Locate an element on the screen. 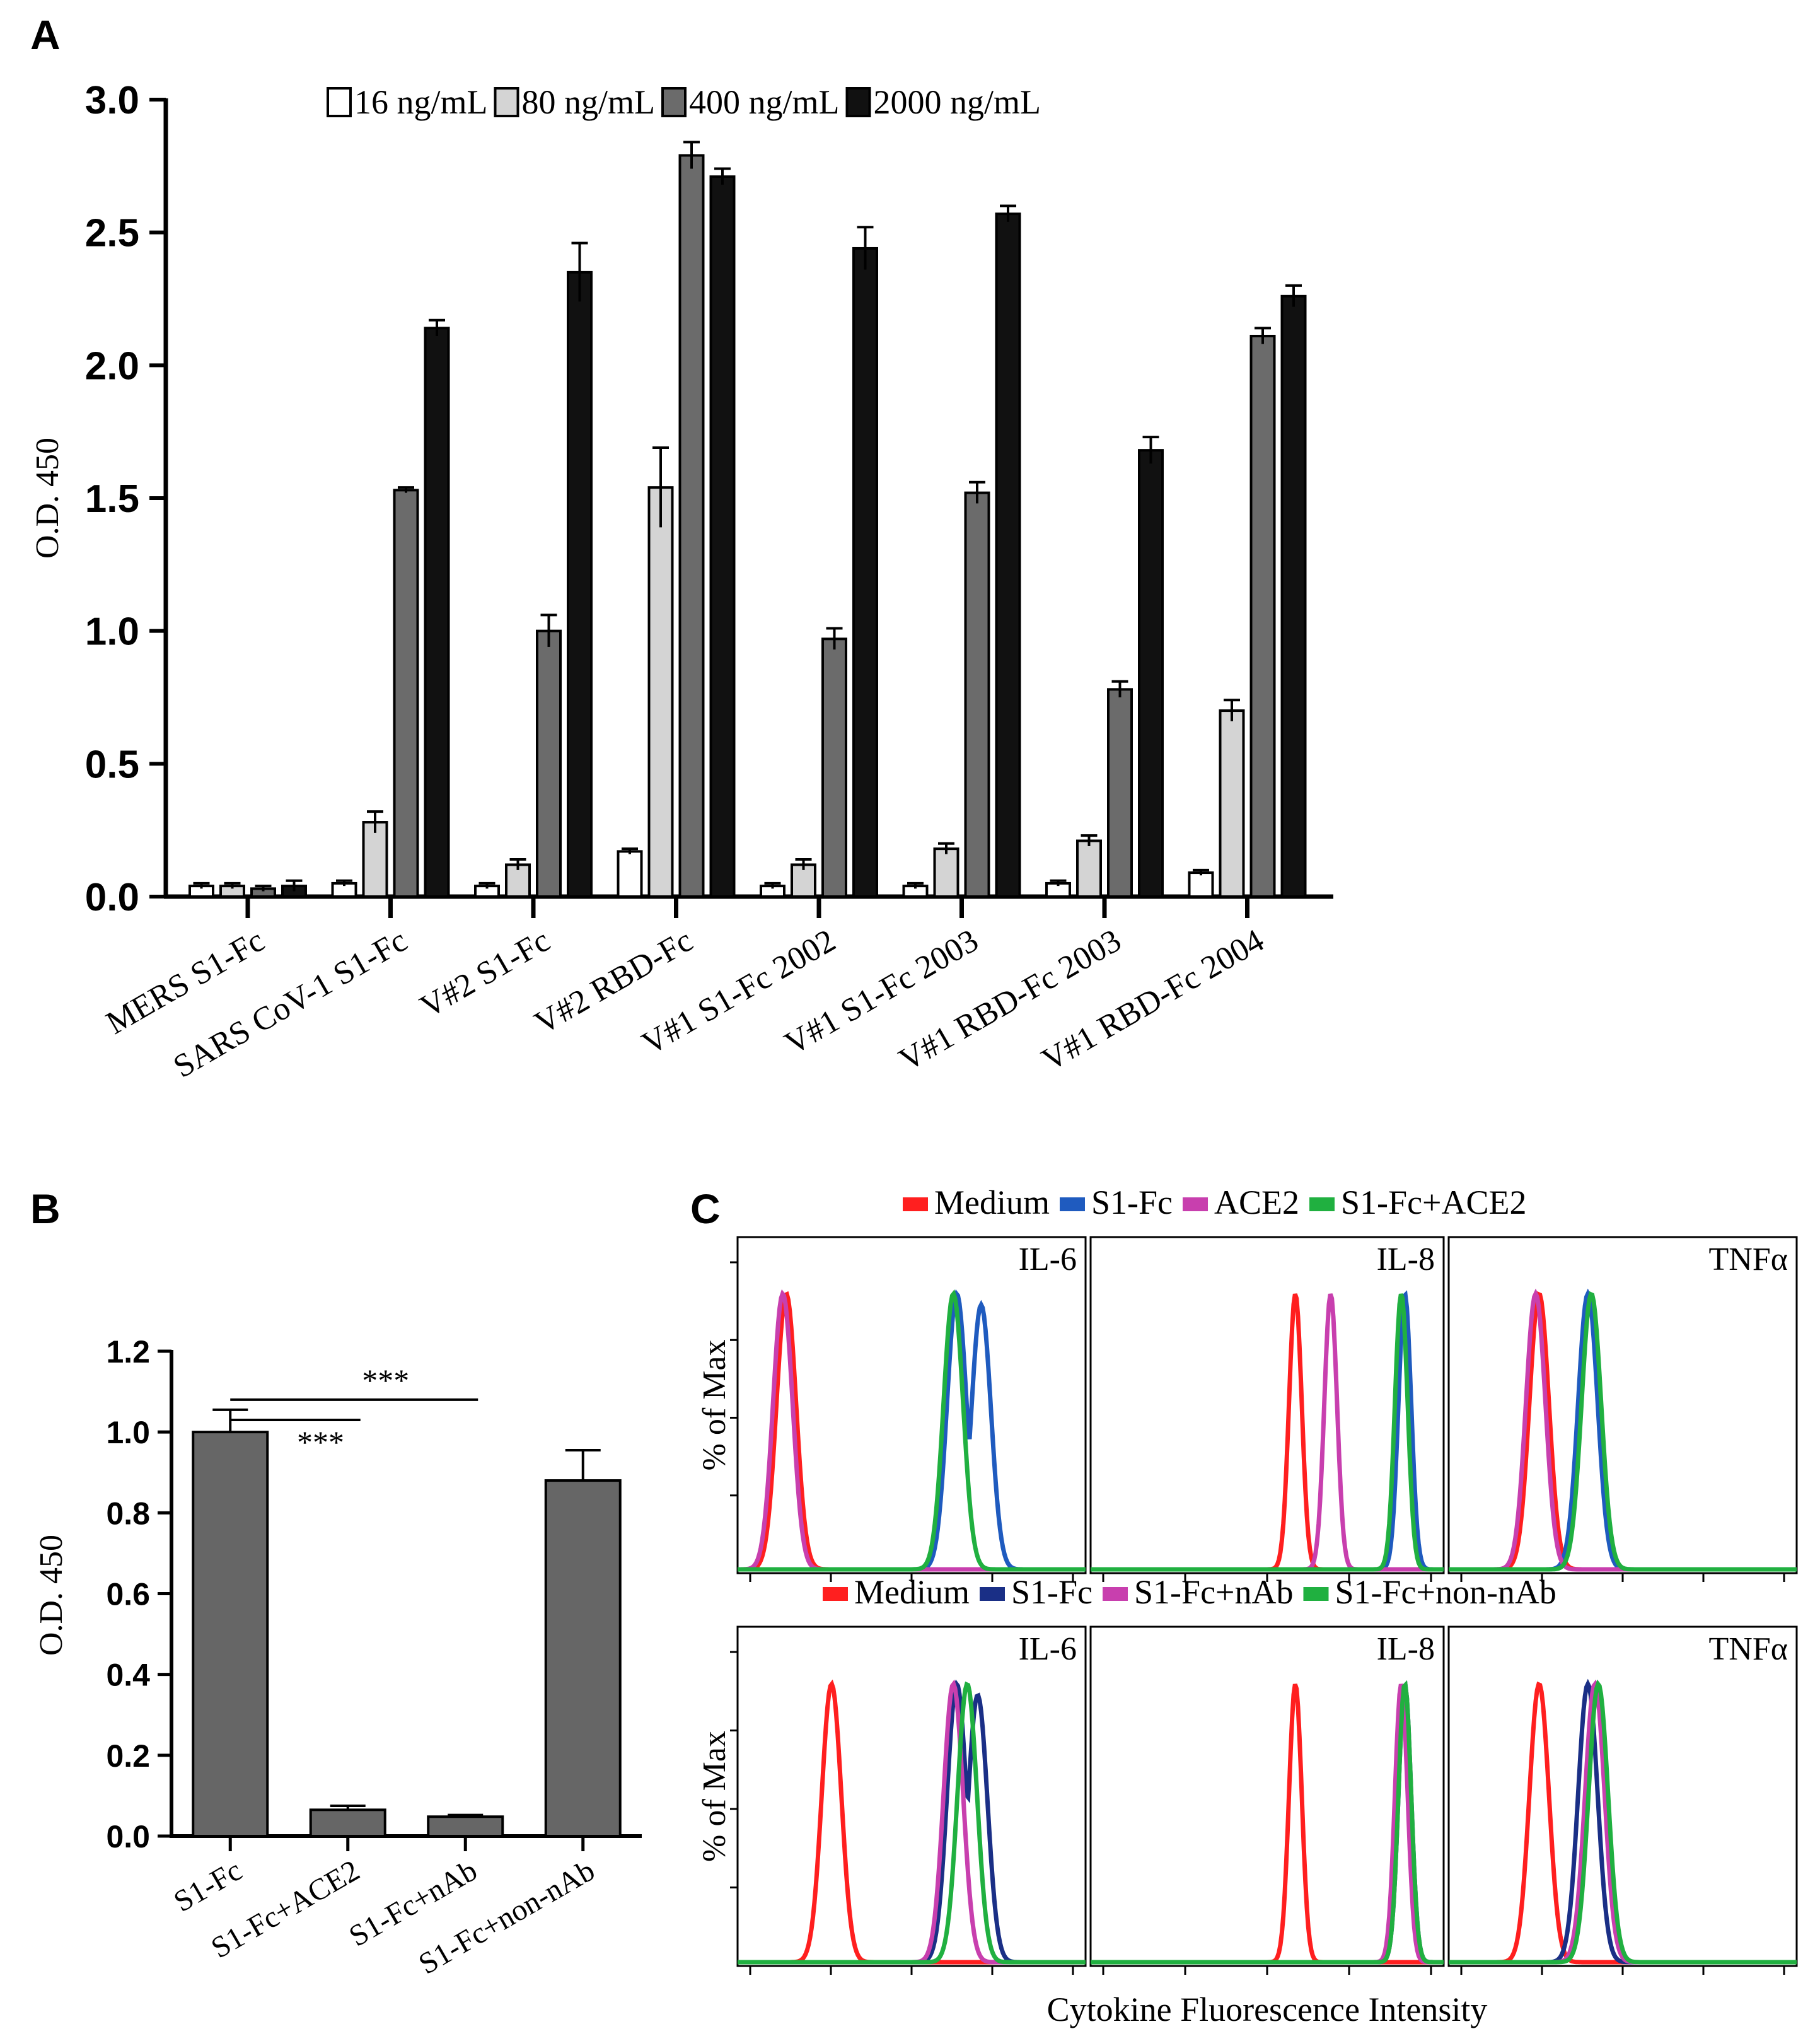  panel-label-a: A is located at coordinates (45, 34).